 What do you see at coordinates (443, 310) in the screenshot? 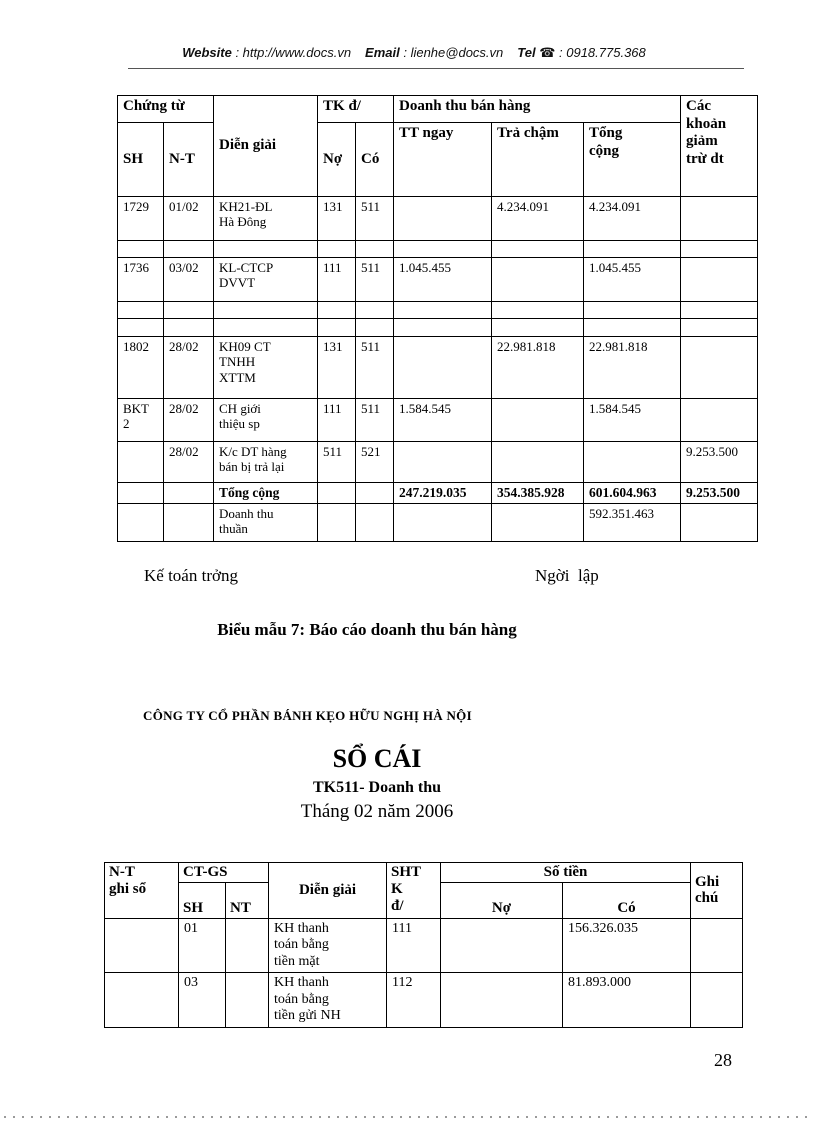
I see `ttngay-cell` at bounding box center [443, 310].